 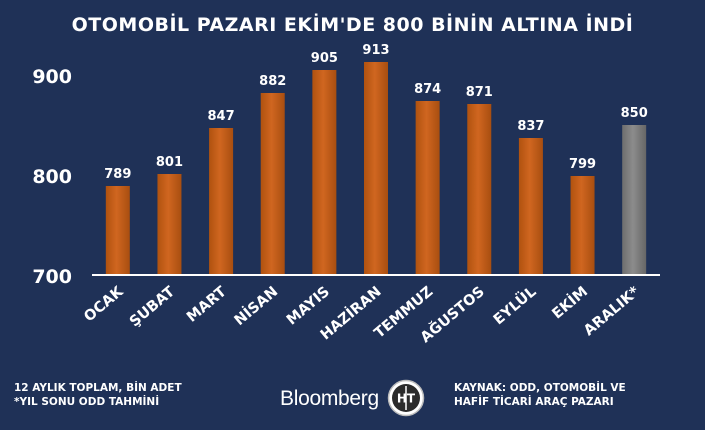 What do you see at coordinates (308, 306) in the screenshot?
I see `x-tick-label: MAYIS` at bounding box center [308, 306].